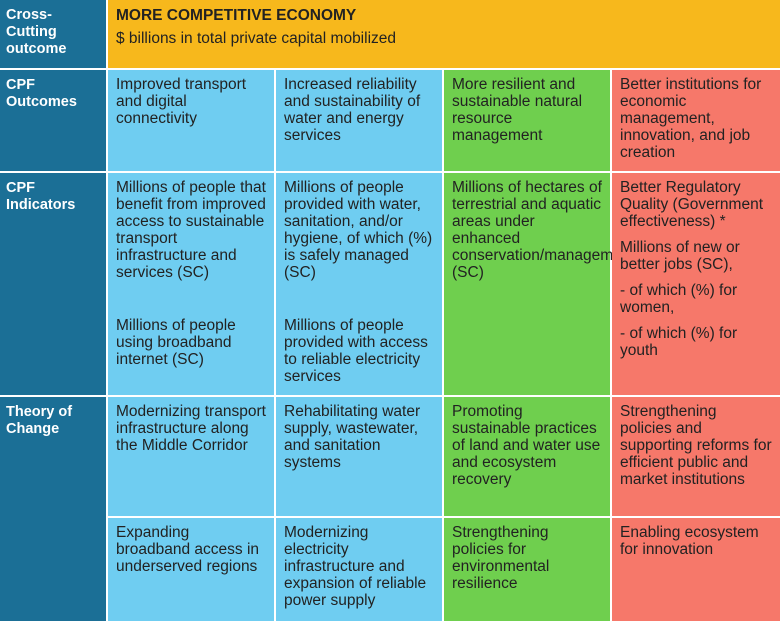 This screenshot has height=621, width=780. I want to click on indicator-text: - of which (%) for youth, so click(679, 342).